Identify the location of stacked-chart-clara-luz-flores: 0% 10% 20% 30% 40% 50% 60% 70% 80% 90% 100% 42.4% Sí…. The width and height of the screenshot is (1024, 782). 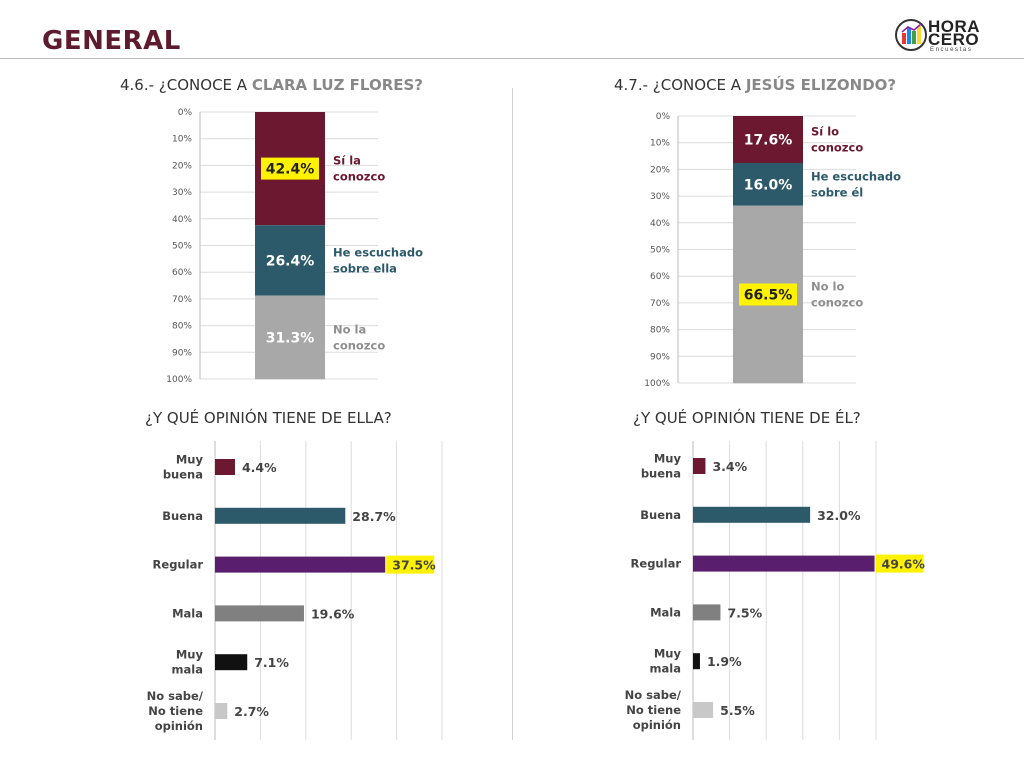
(294, 246).